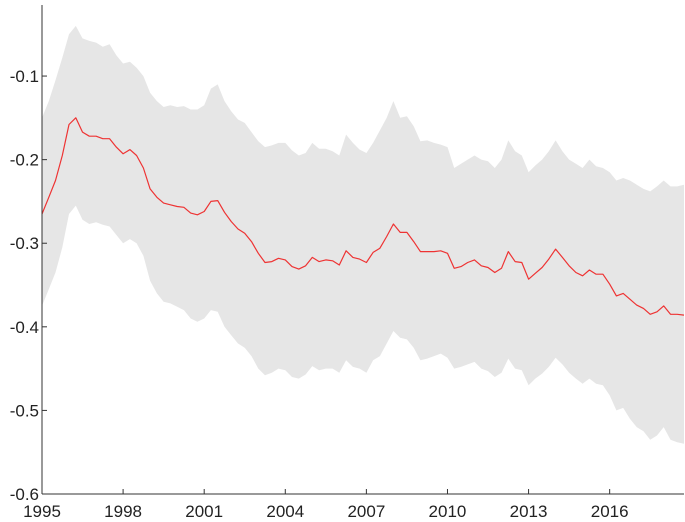 The image size is (685, 522). Describe the element at coordinates (610, 511) in the screenshot. I see `x-tick-label: 2016` at that location.